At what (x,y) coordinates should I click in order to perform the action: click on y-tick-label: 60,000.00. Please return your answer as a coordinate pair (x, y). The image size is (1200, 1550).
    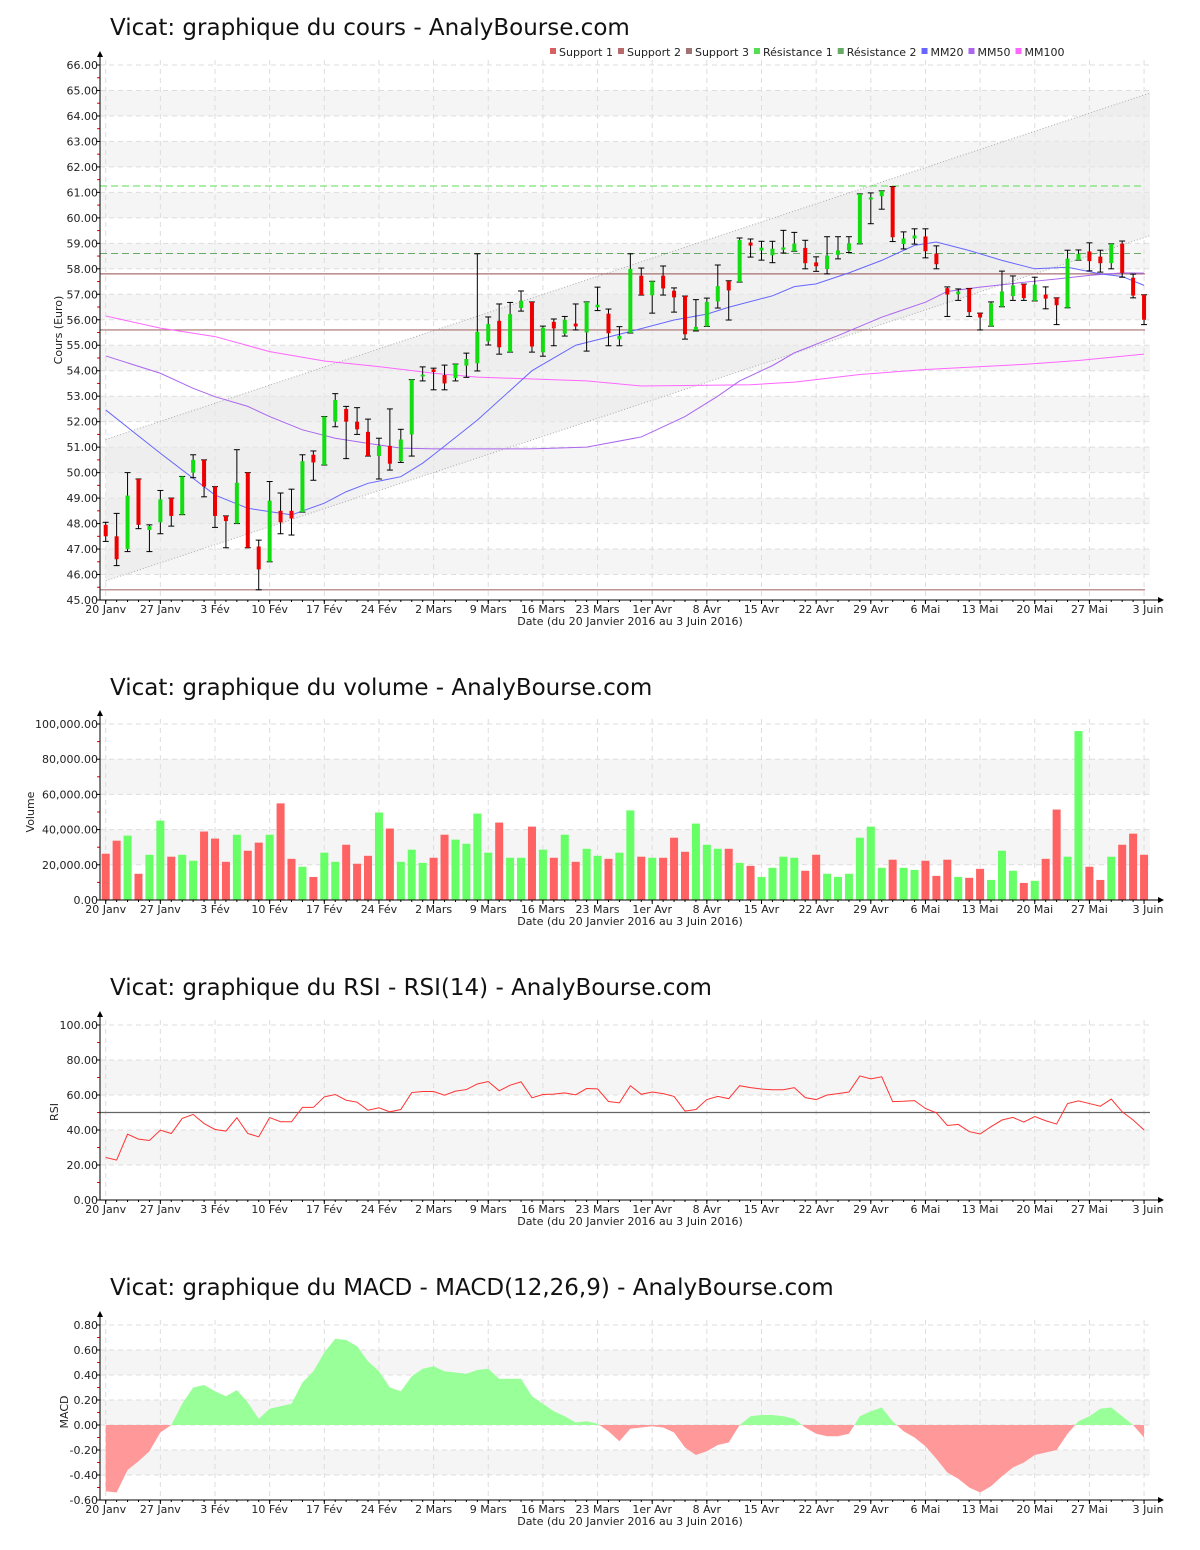
    Looking at the image, I should click on (70, 794).